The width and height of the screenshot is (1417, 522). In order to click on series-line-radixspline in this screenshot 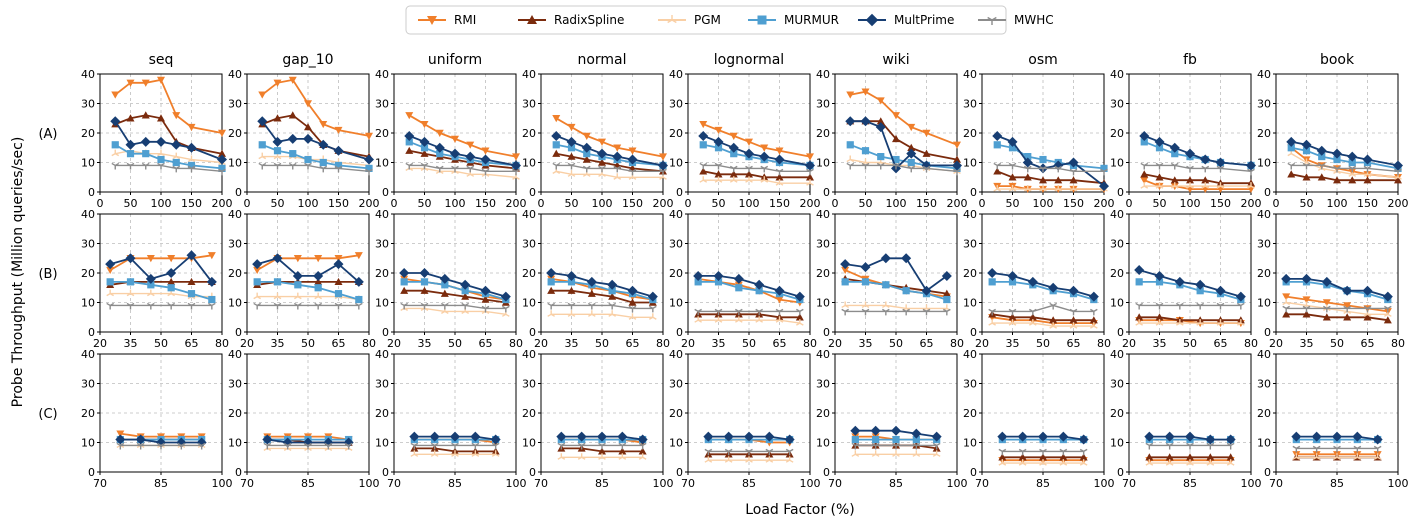, I will do `click(1337, 317)`.